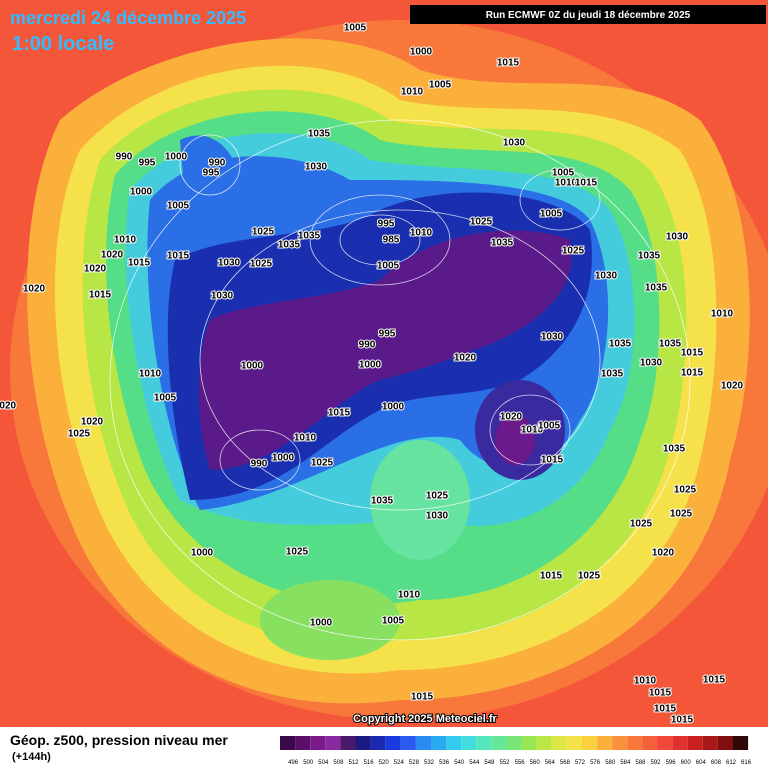 The image size is (768, 768). Describe the element at coordinates (414, 763) in the screenshot. I see `legend-label: 528` at that location.